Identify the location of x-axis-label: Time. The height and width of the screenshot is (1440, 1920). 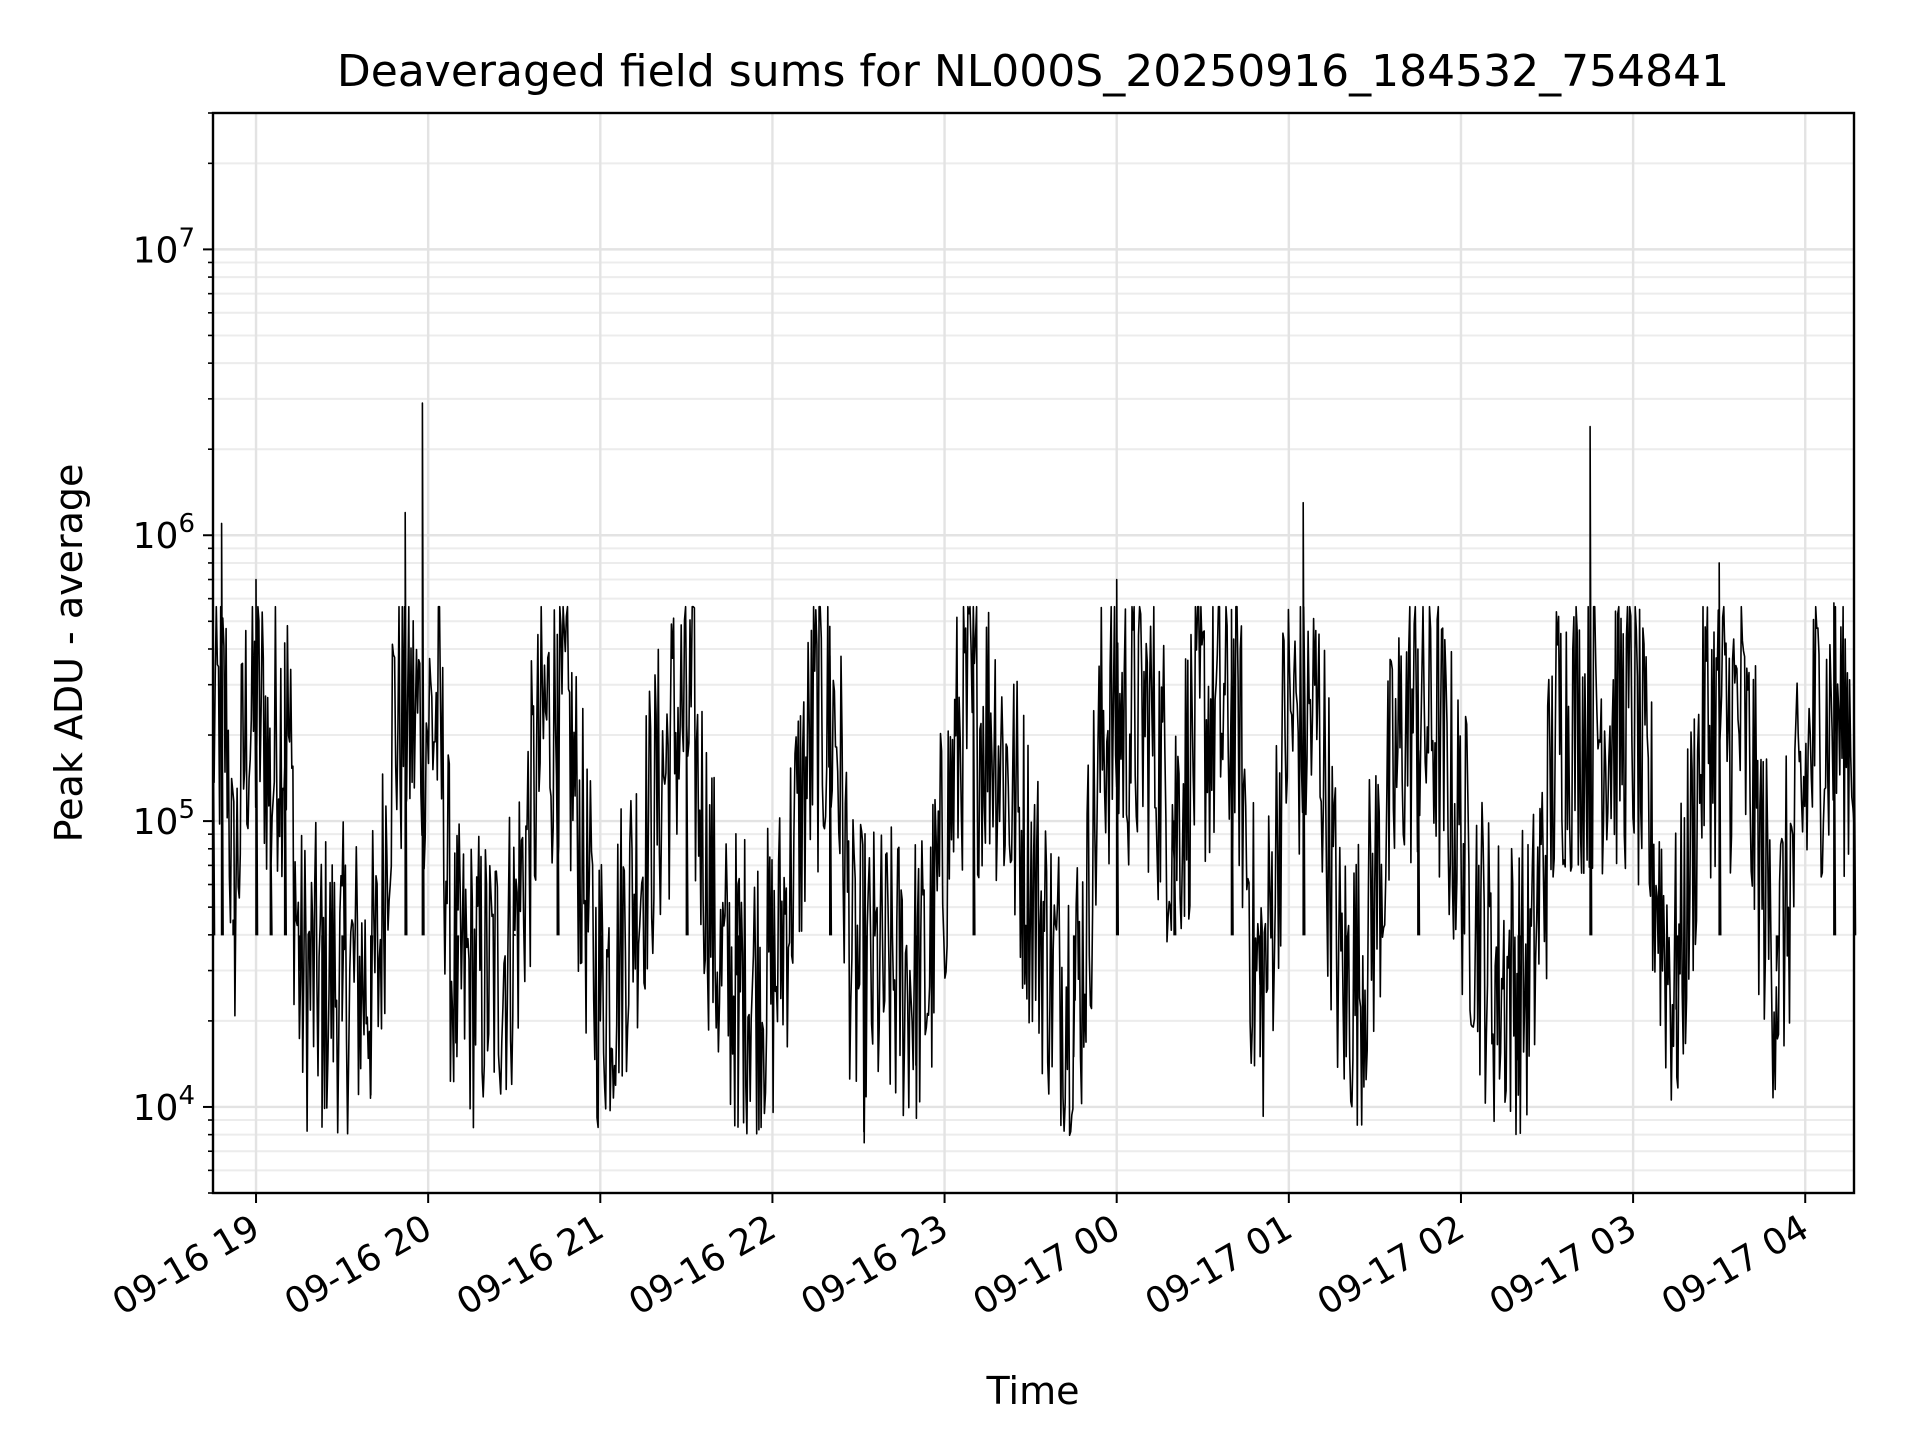
(1033, 1391).